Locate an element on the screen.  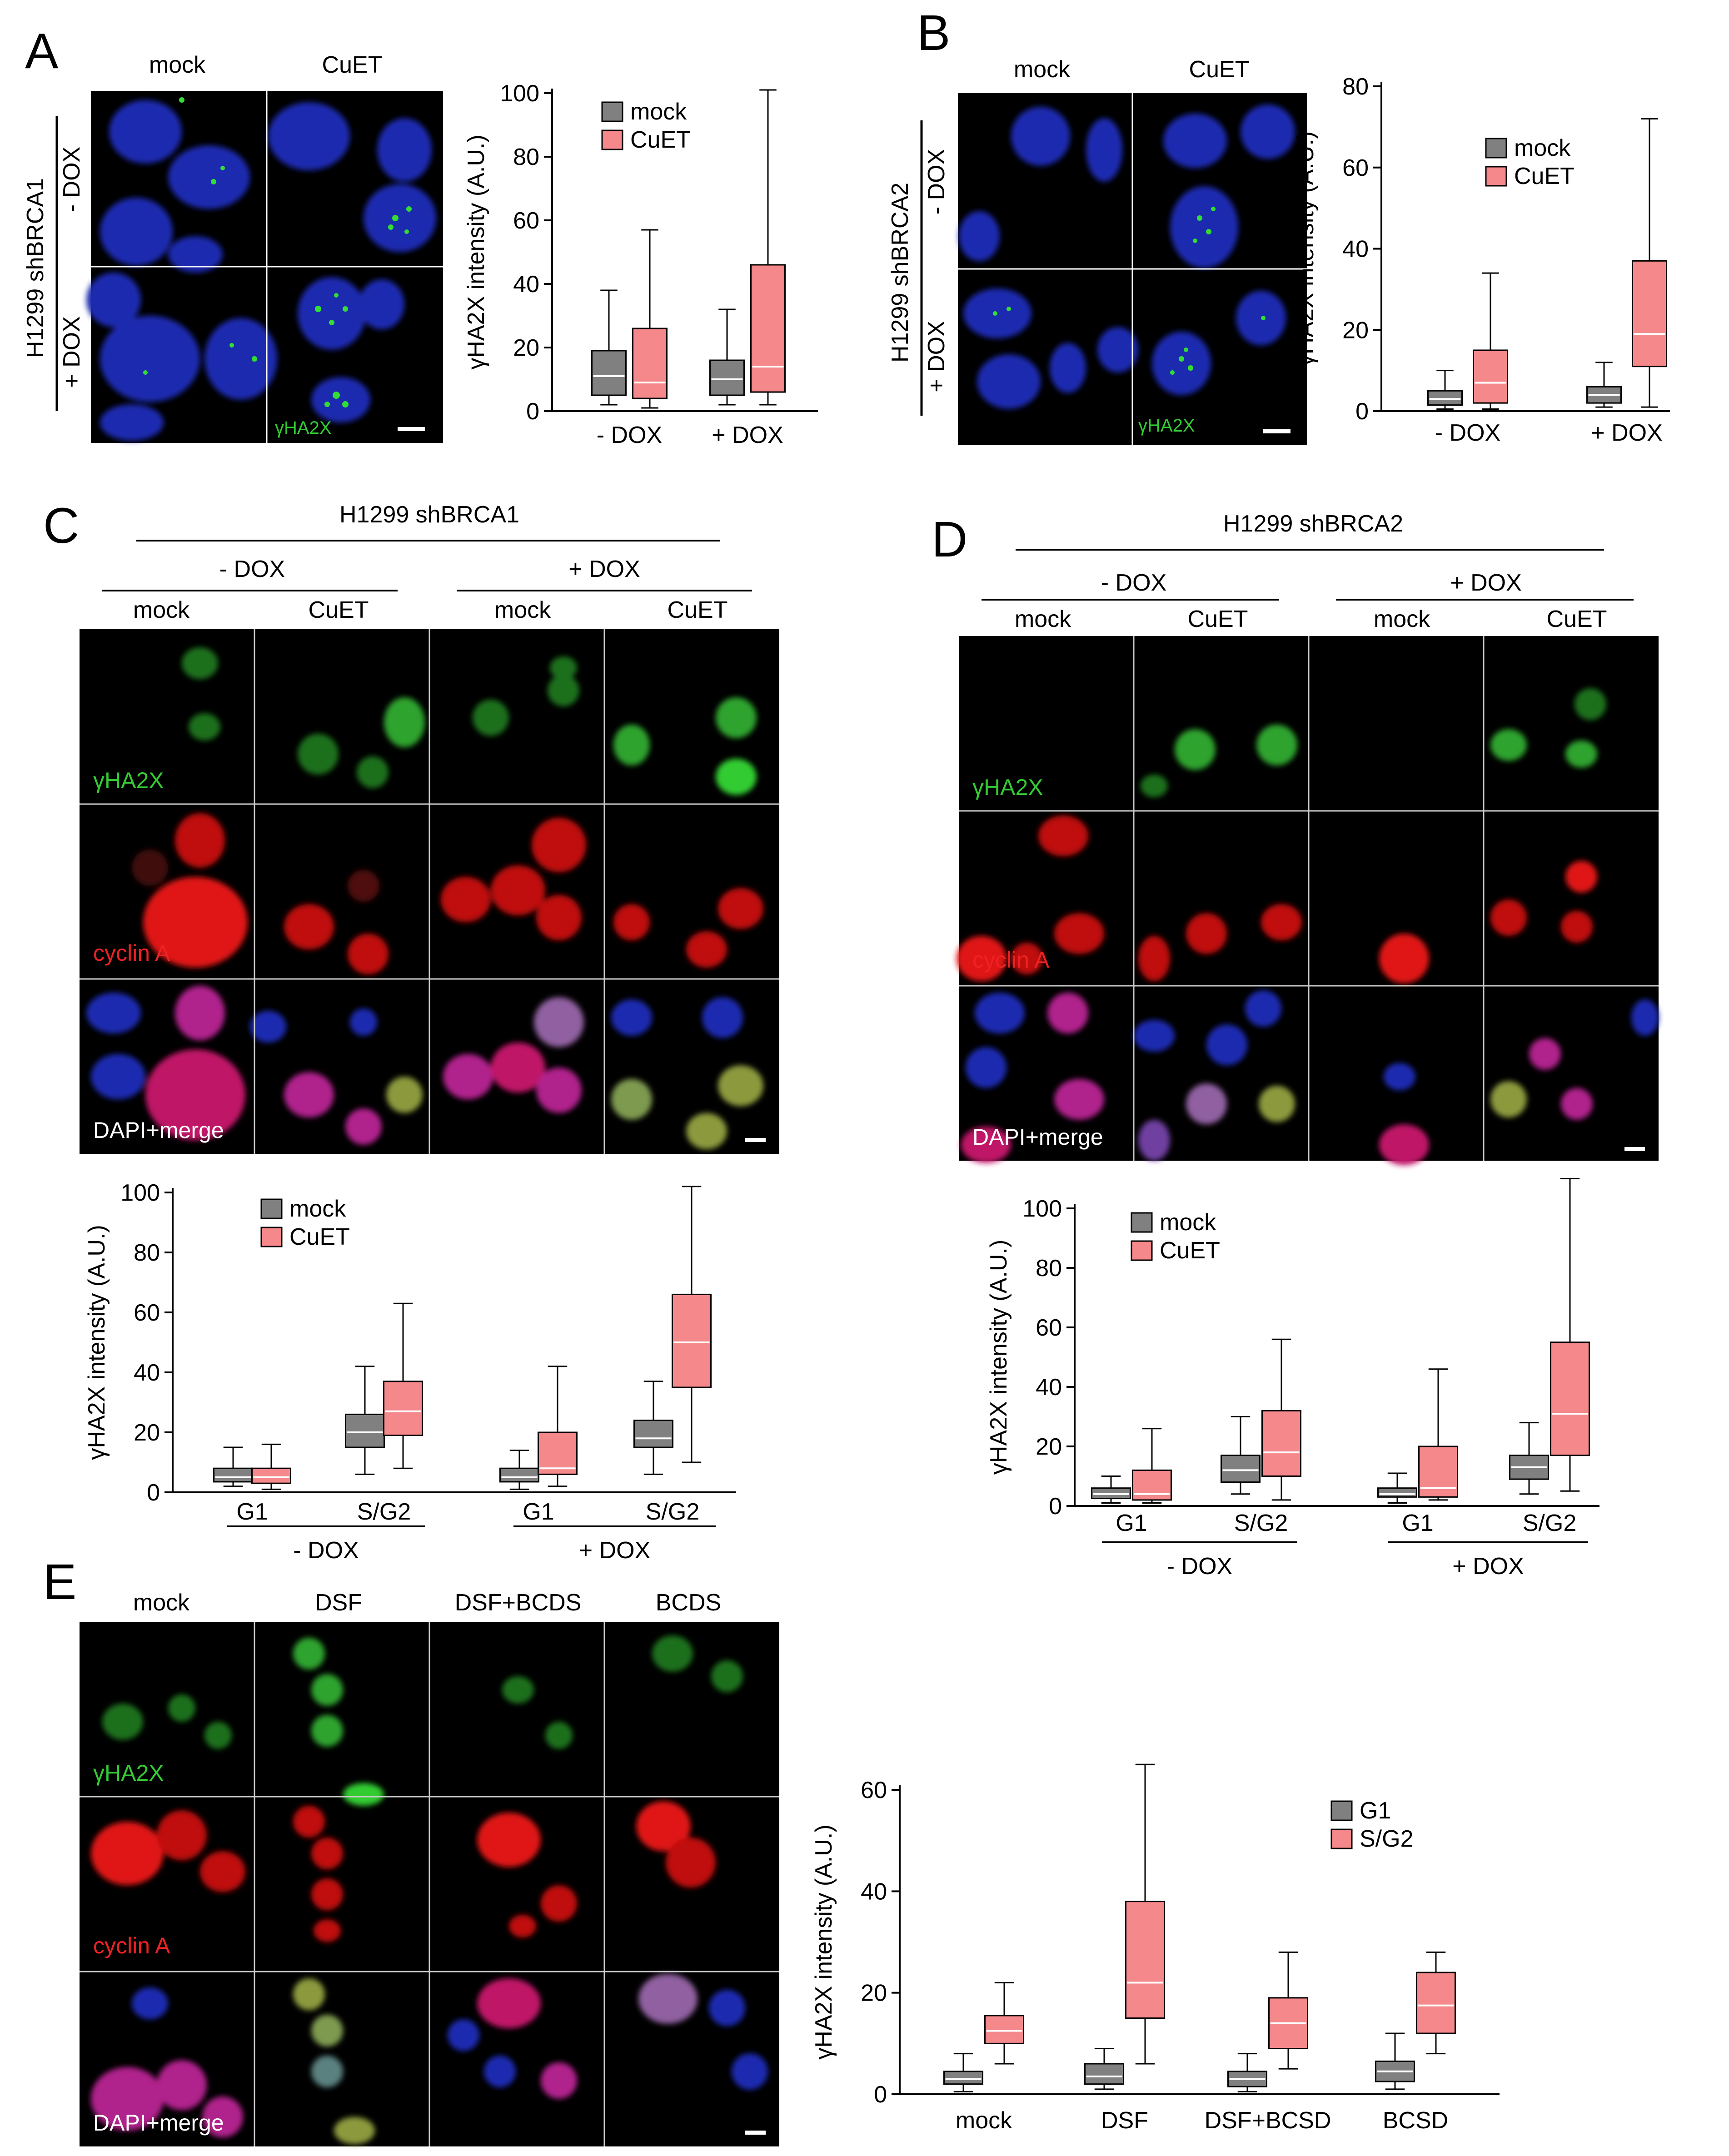
panel-c-micrographs: γHA2X cyclin A DAPI+merge is located at coordinates (429, 891).